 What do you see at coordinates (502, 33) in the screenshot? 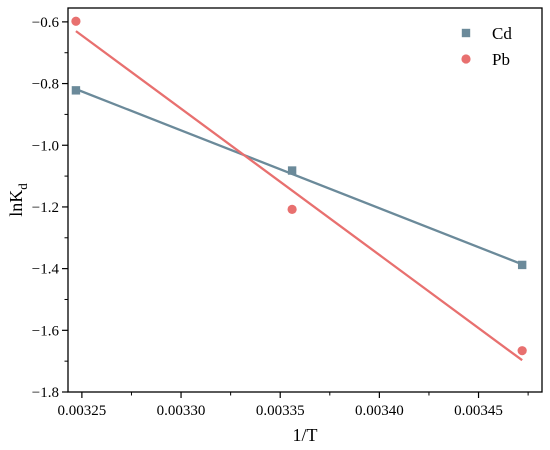
I see `legend-label-cd: Cd` at bounding box center [502, 33].